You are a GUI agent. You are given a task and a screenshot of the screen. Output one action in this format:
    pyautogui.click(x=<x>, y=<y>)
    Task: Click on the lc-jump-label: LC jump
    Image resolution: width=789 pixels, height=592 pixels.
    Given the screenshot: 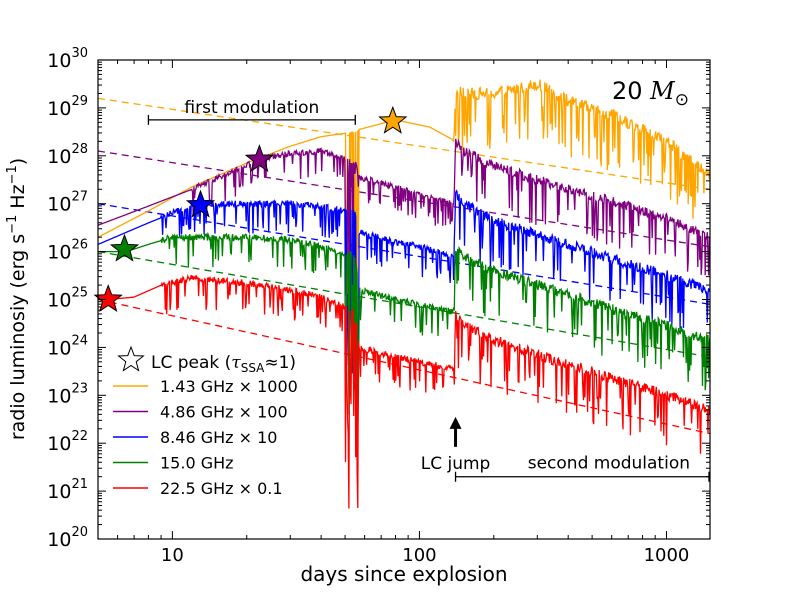 What is the action you would take?
    pyautogui.click(x=456, y=464)
    